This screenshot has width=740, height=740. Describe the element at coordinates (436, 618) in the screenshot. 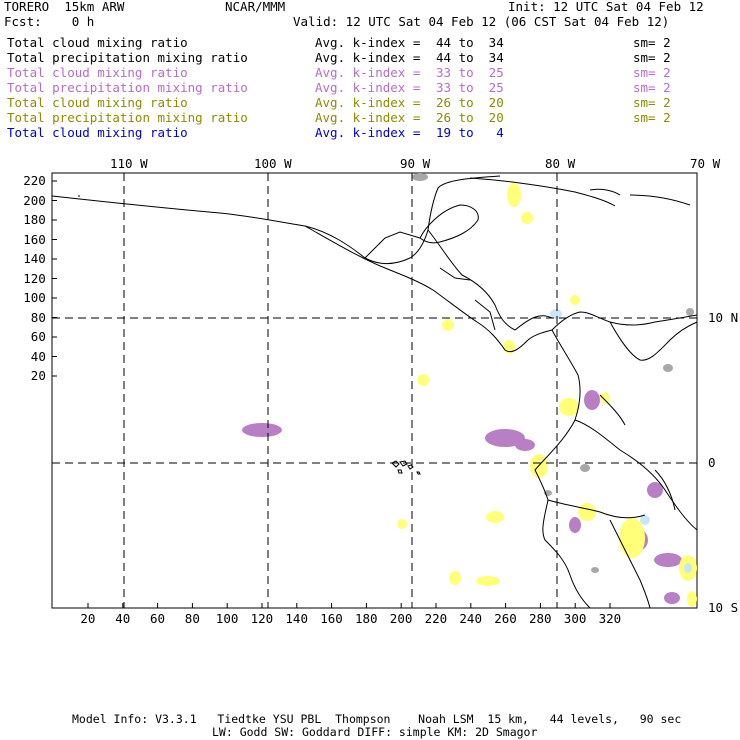

I see `x-tick-label: 220` at that location.